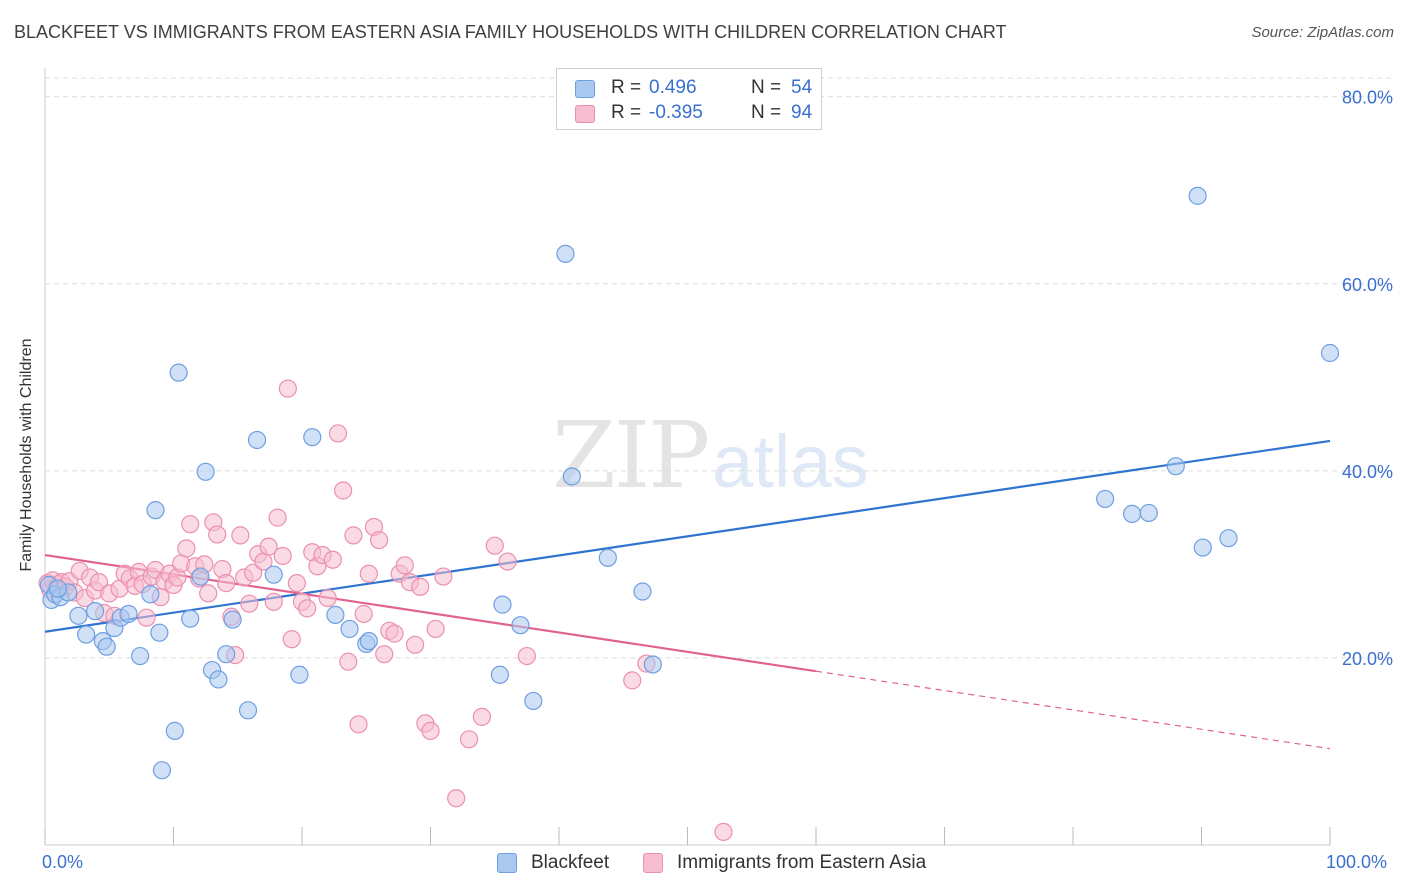 This screenshot has height=892, width=1406. I want to click on r-value: -0.395, so click(676, 112).